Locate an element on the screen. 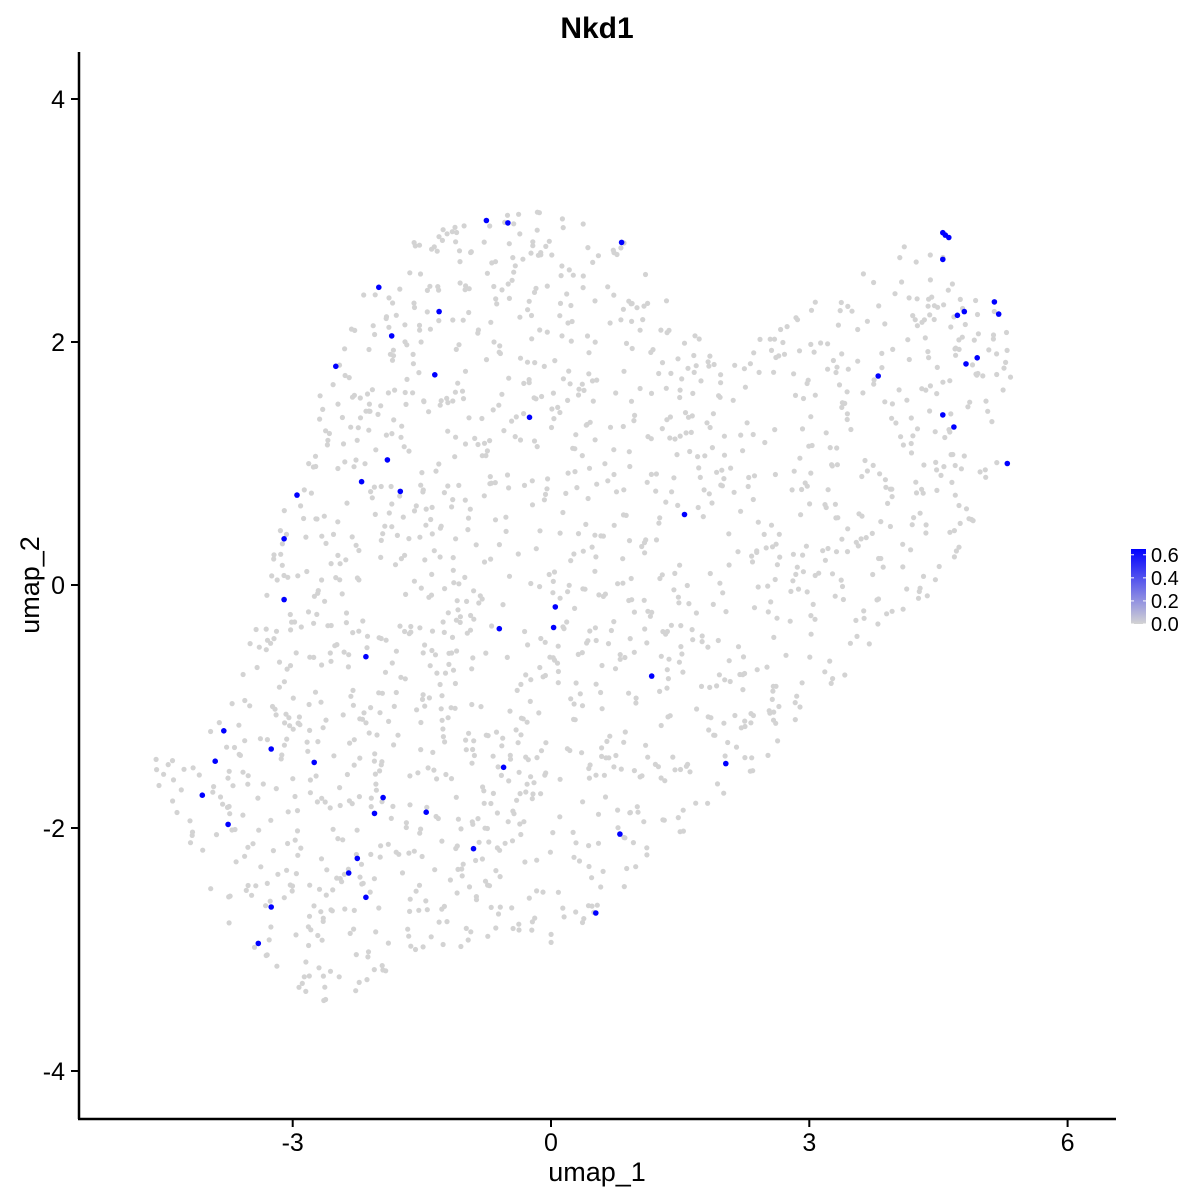 The width and height of the screenshot is (1200, 1200). y-tick-label: -2 is located at coordinates (54, 829).